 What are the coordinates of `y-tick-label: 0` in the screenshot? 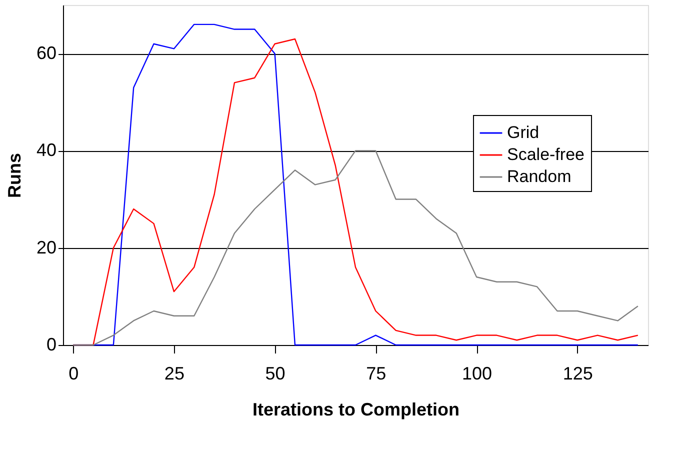 It's located at (51, 344).